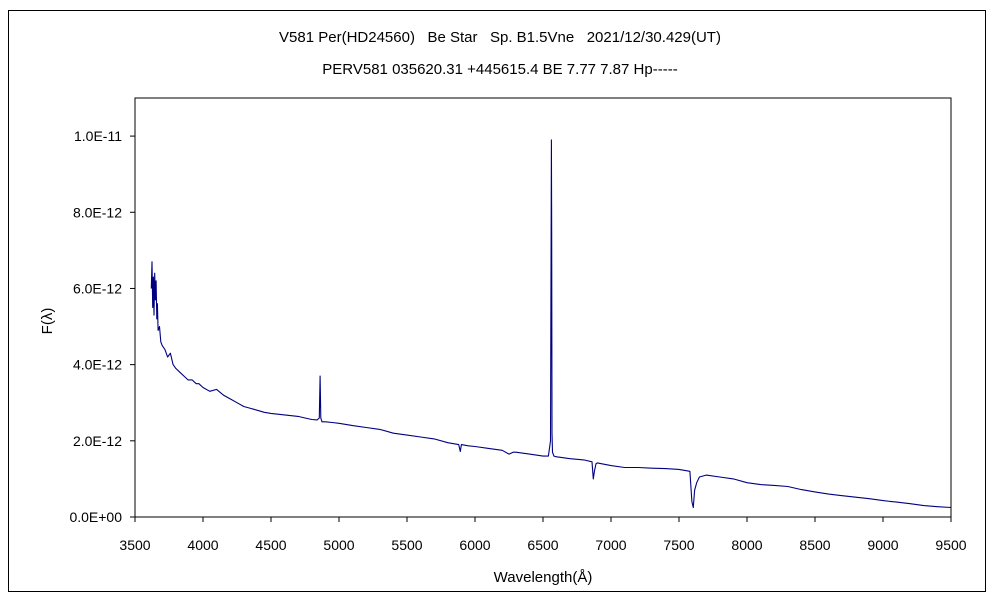 The width and height of the screenshot is (1000, 600). Describe the element at coordinates (610, 545) in the screenshot. I see `x-tick-label: 7000` at that location.